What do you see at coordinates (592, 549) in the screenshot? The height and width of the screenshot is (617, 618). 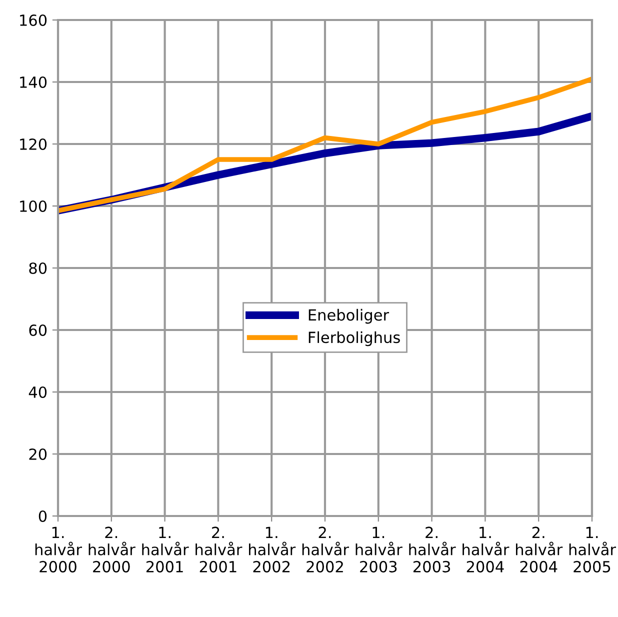 I see `x-tick-label: 1. halvår 2005` at bounding box center [592, 549].